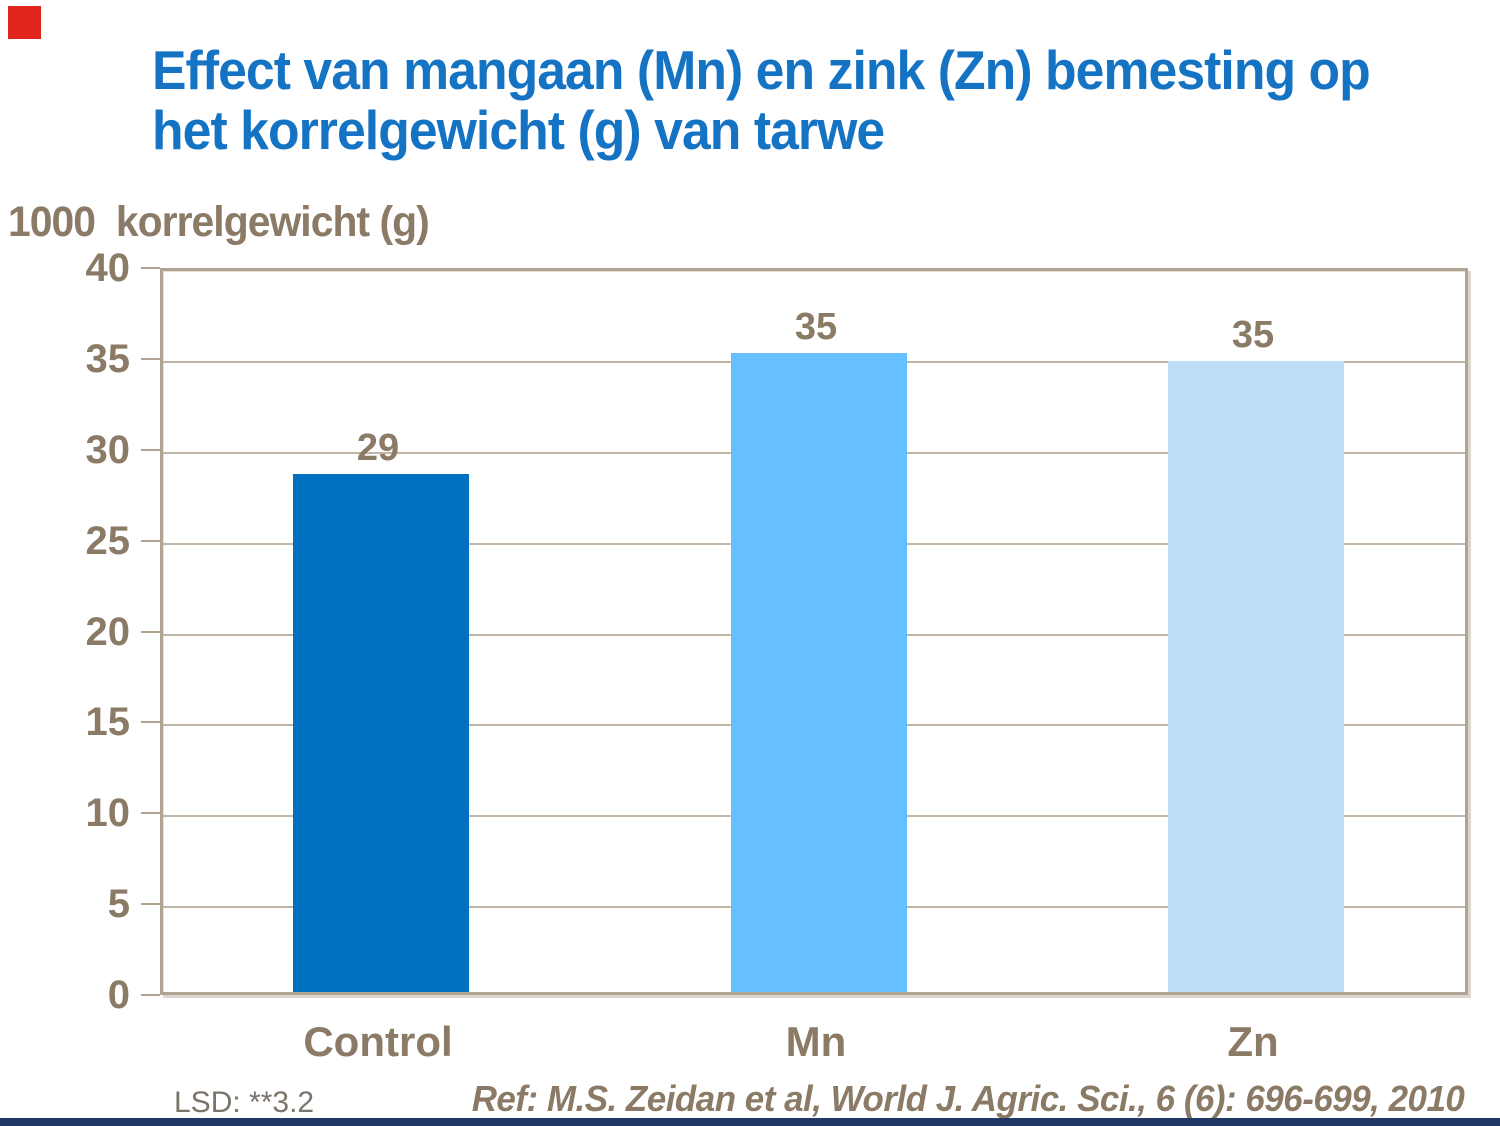  Describe the element at coordinates (381, 733) in the screenshot. I see `bar-control` at that location.